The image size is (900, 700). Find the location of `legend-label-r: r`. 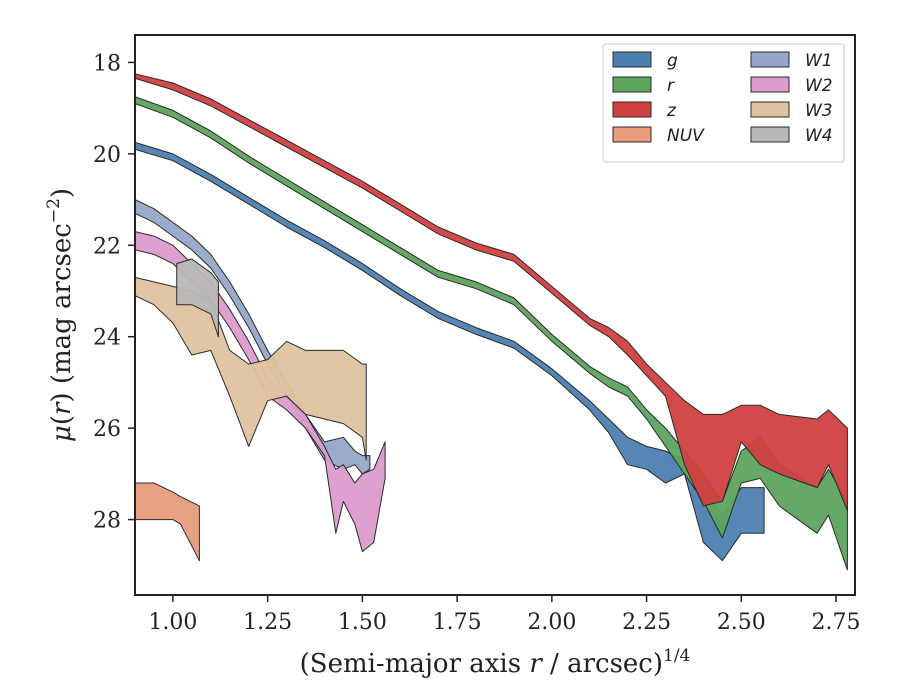

legend-label-r: r is located at coordinates (671, 86).